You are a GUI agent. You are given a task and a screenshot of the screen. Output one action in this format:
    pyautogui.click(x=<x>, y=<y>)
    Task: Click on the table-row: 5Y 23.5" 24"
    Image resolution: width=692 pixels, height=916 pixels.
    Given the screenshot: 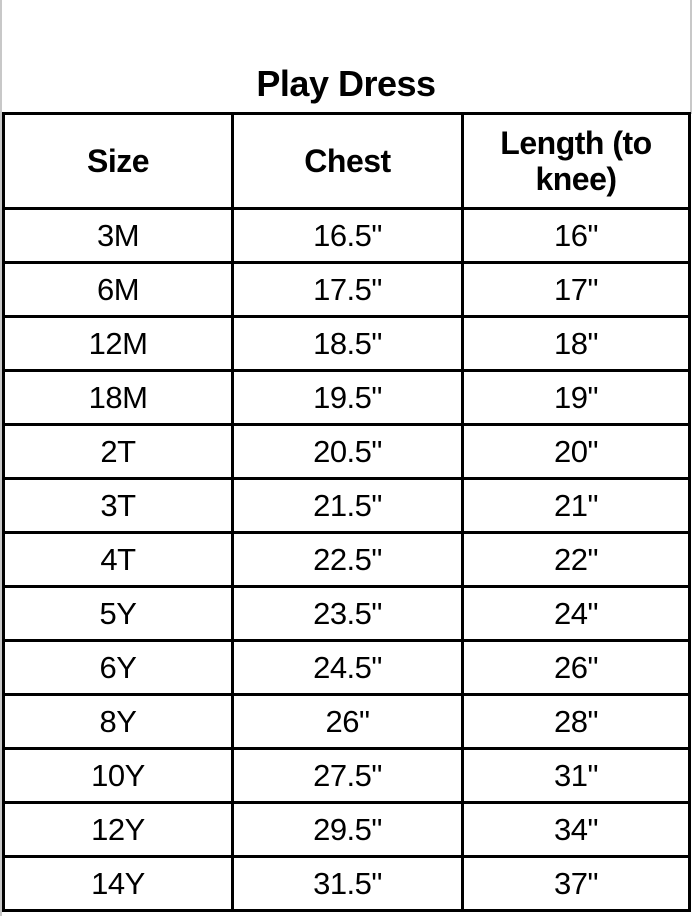 What is the action you would take?
    pyautogui.click(x=346, y=613)
    